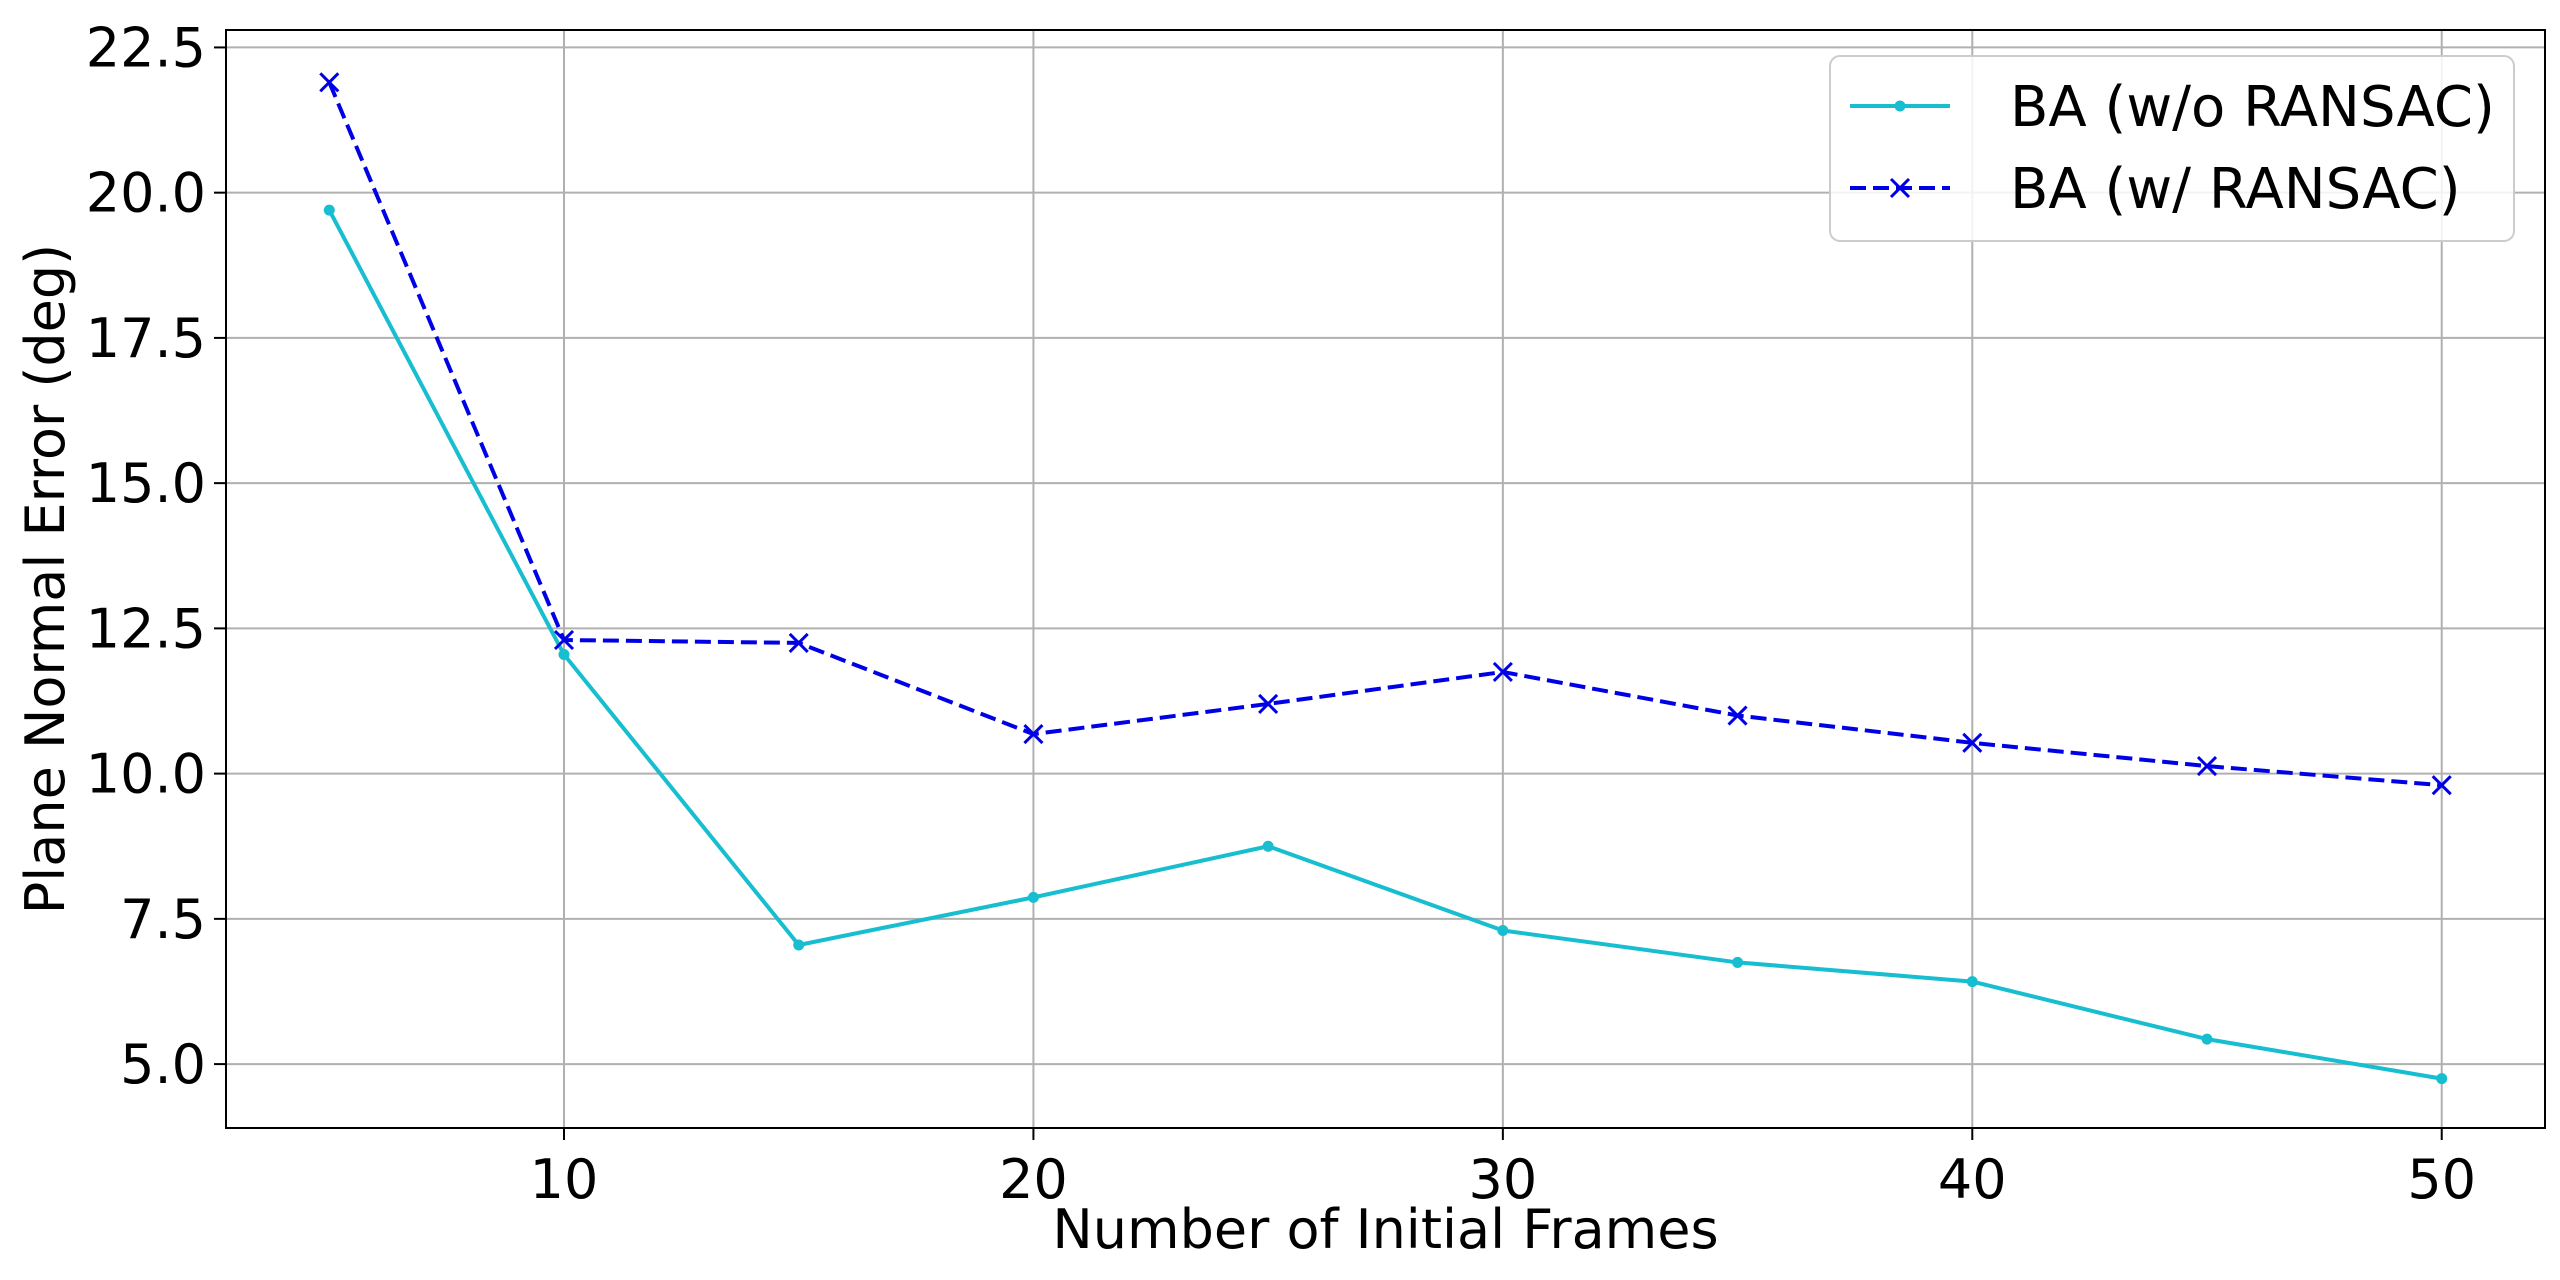 This screenshot has width=2560, height=1280. I want to click on y-tick-label: 5.0, so click(163, 1064).